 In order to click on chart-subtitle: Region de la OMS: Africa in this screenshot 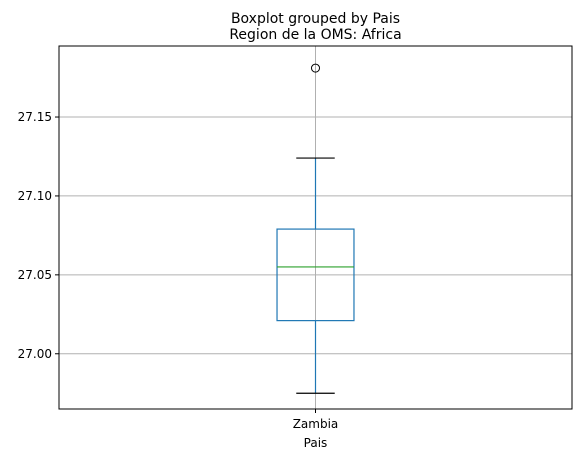, I will do `click(315, 35)`.